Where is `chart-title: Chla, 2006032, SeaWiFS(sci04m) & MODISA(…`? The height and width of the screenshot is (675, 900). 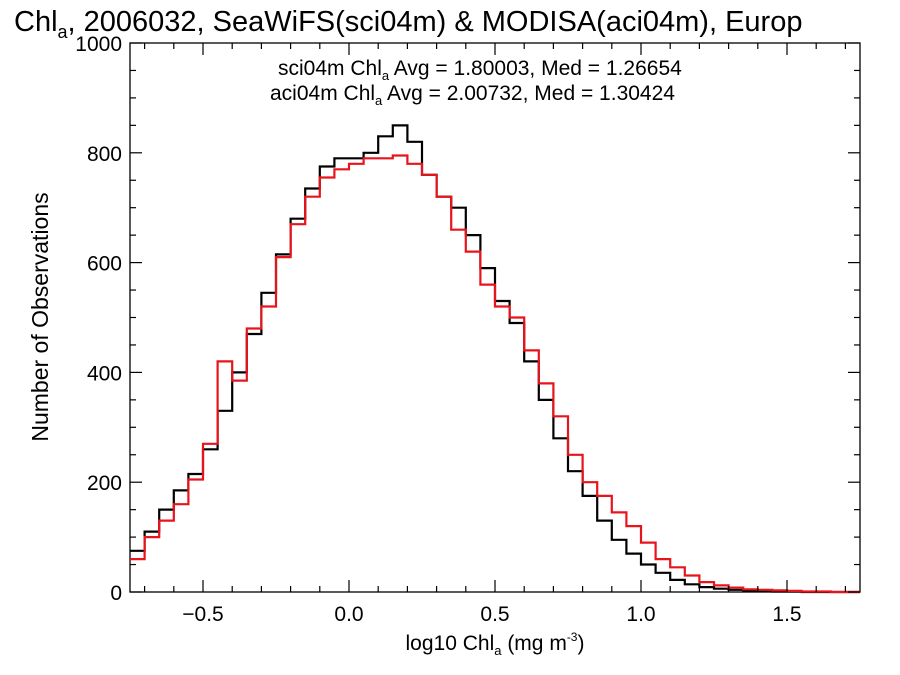 chart-title: Chla, 2006032, SeaWiFS(sci04m) & MODISA(… is located at coordinates (408, 24).